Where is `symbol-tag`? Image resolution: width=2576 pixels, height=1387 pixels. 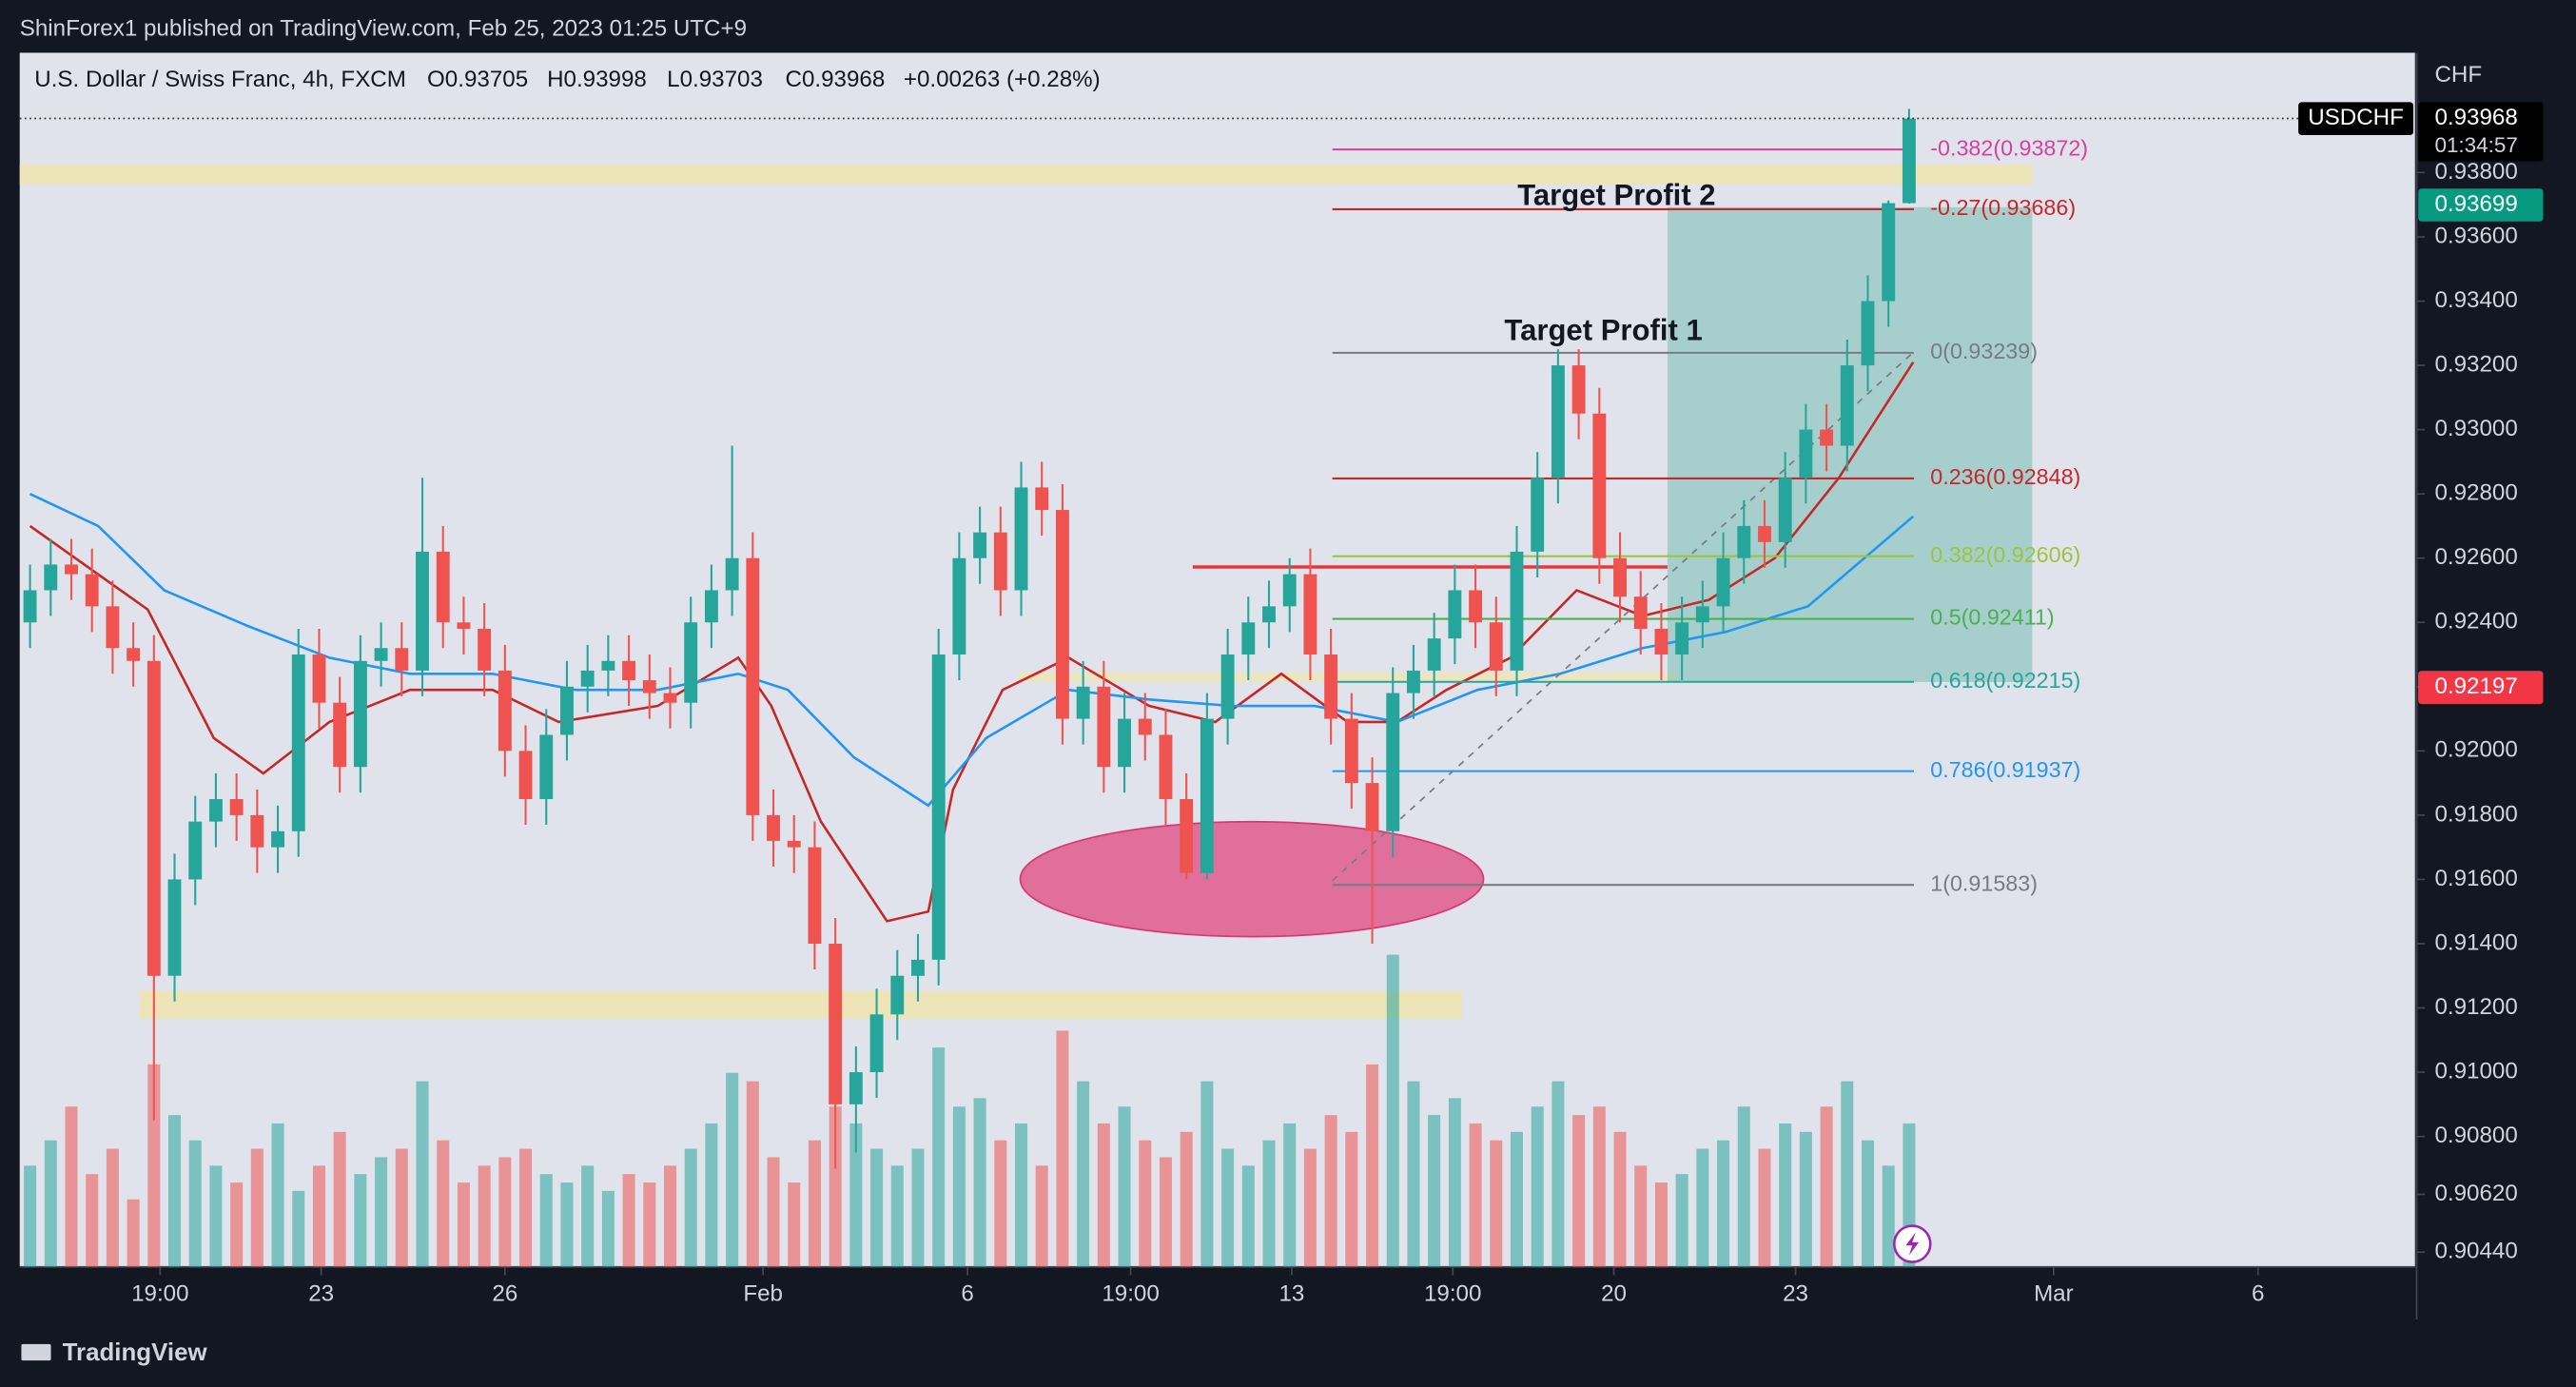 symbol-tag is located at coordinates (2356, 118).